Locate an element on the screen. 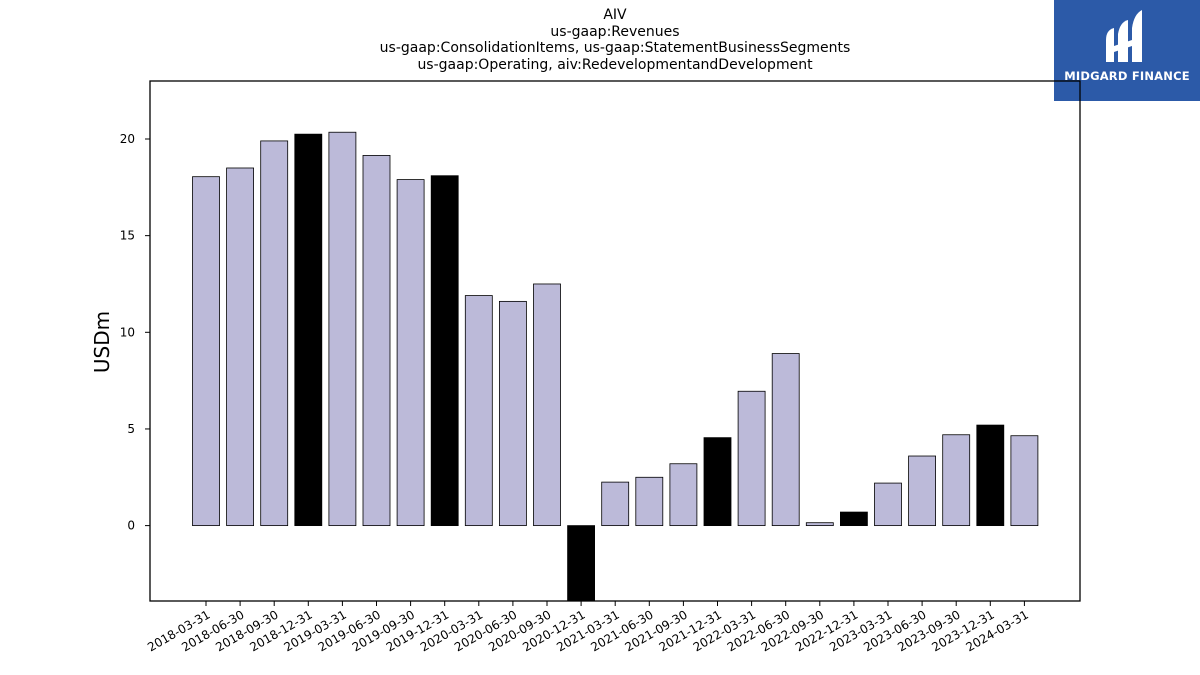 Image resolution: width=1200 pixels, height=675 pixels. y-axis: 0 5 10 15 20 is located at coordinates (135, 332).